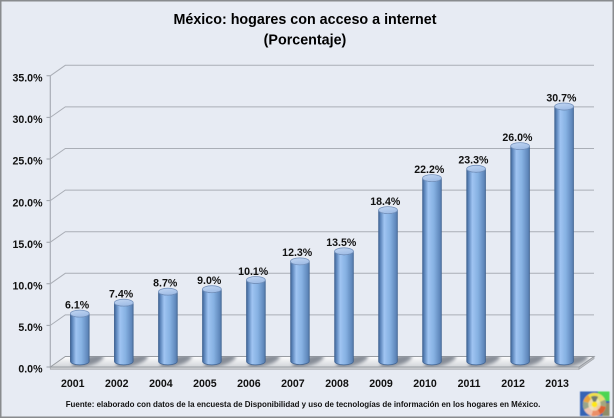 Image resolution: width=614 pixels, height=418 pixels. I want to click on svg-text: 25.0%, so click(27, 162).